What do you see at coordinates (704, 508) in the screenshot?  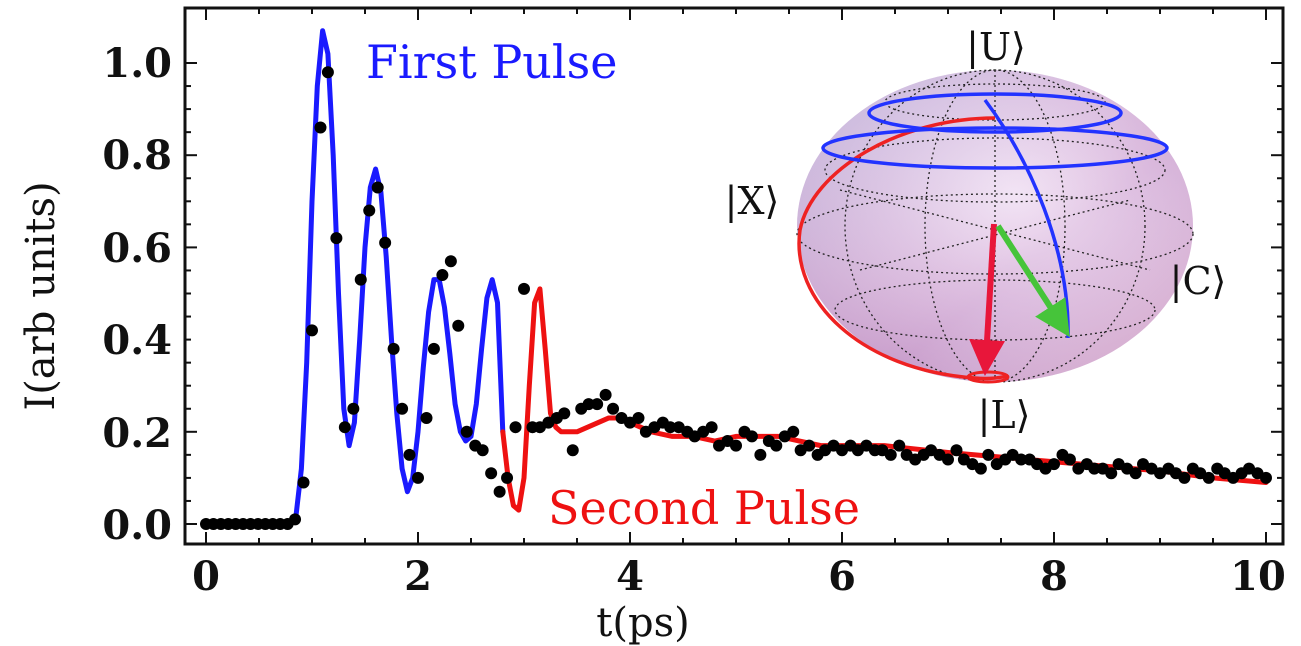 I see `second-pulse-label: Second Pulse` at bounding box center [704, 508].